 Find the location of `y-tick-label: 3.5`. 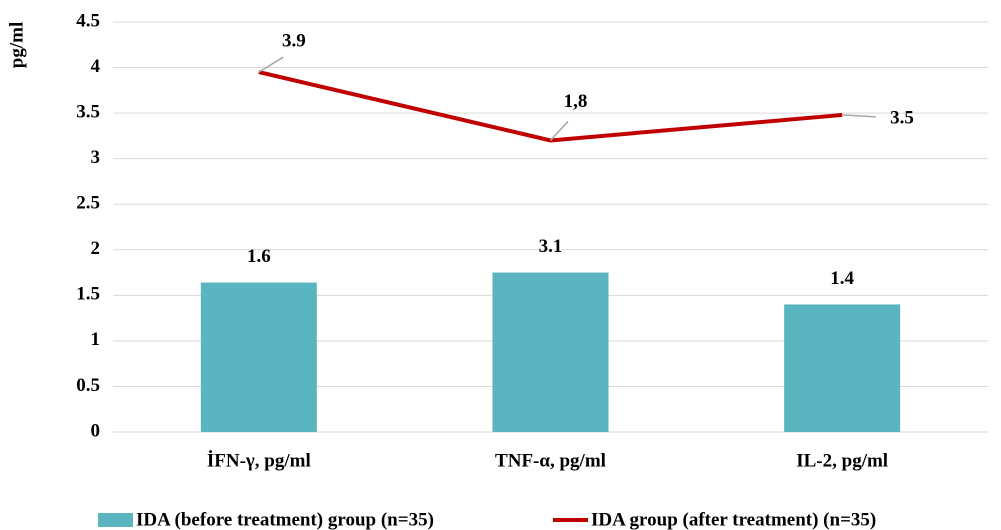

y-tick-label: 3.5 is located at coordinates (88, 111).